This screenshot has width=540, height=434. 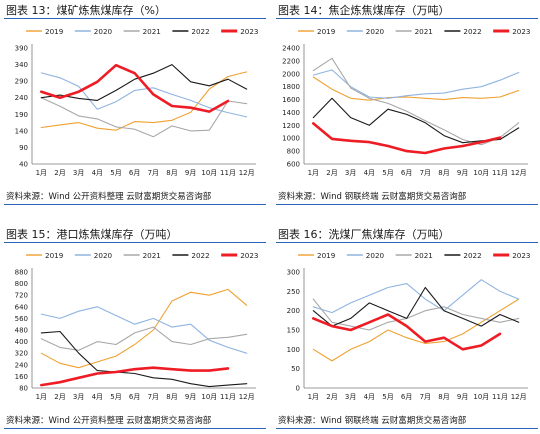 I want to click on x-tick-label: 4月, so click(x=369, y=397).